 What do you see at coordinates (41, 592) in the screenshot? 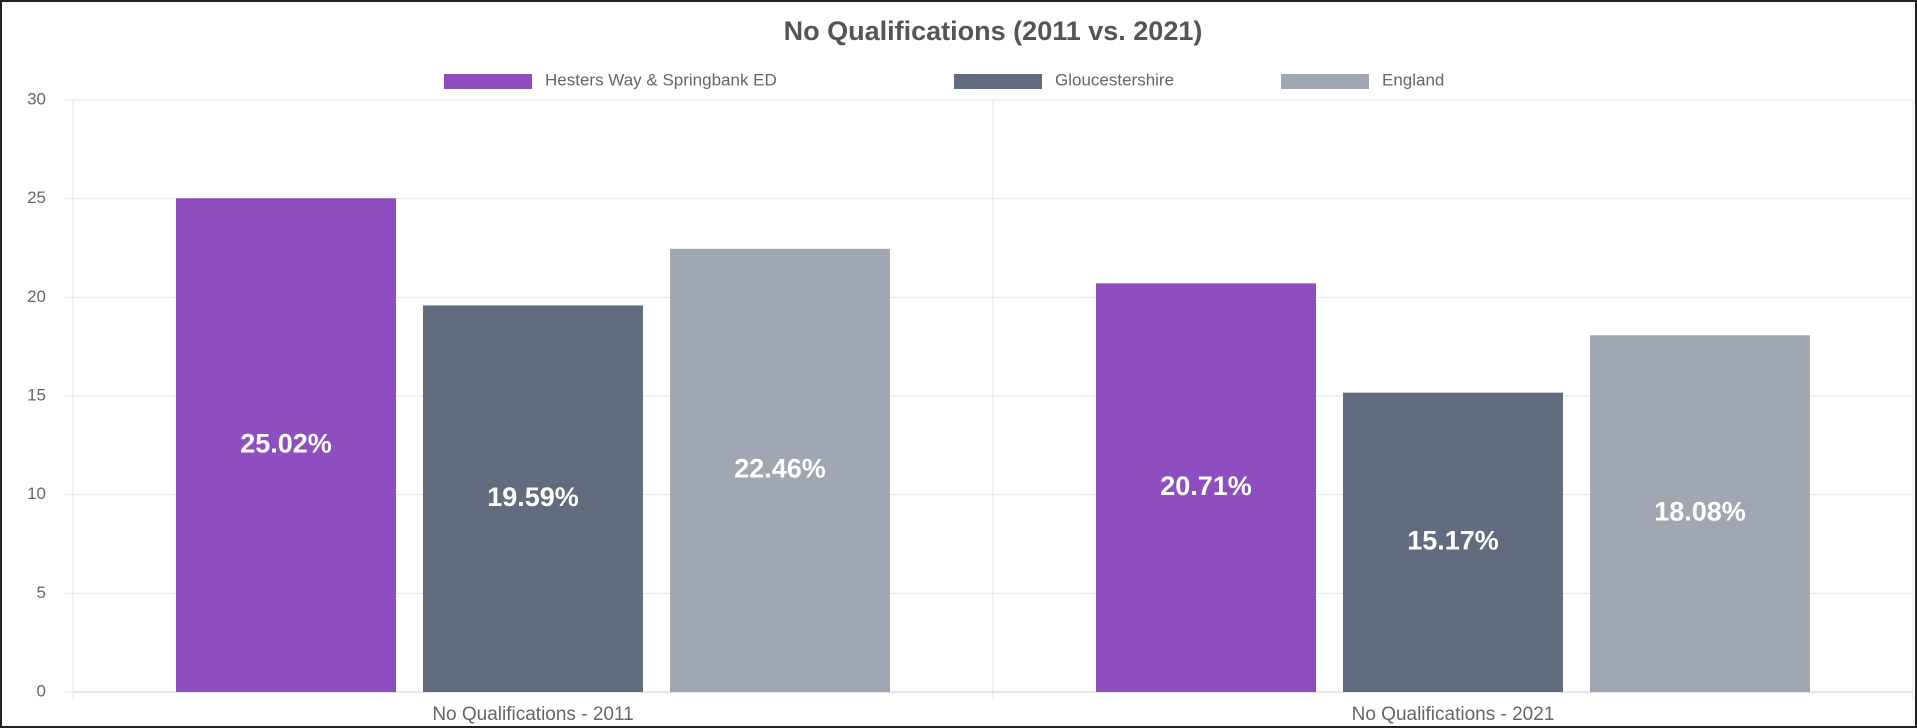
I see `y-tick-label: 5` at bounding box center [41, 592].